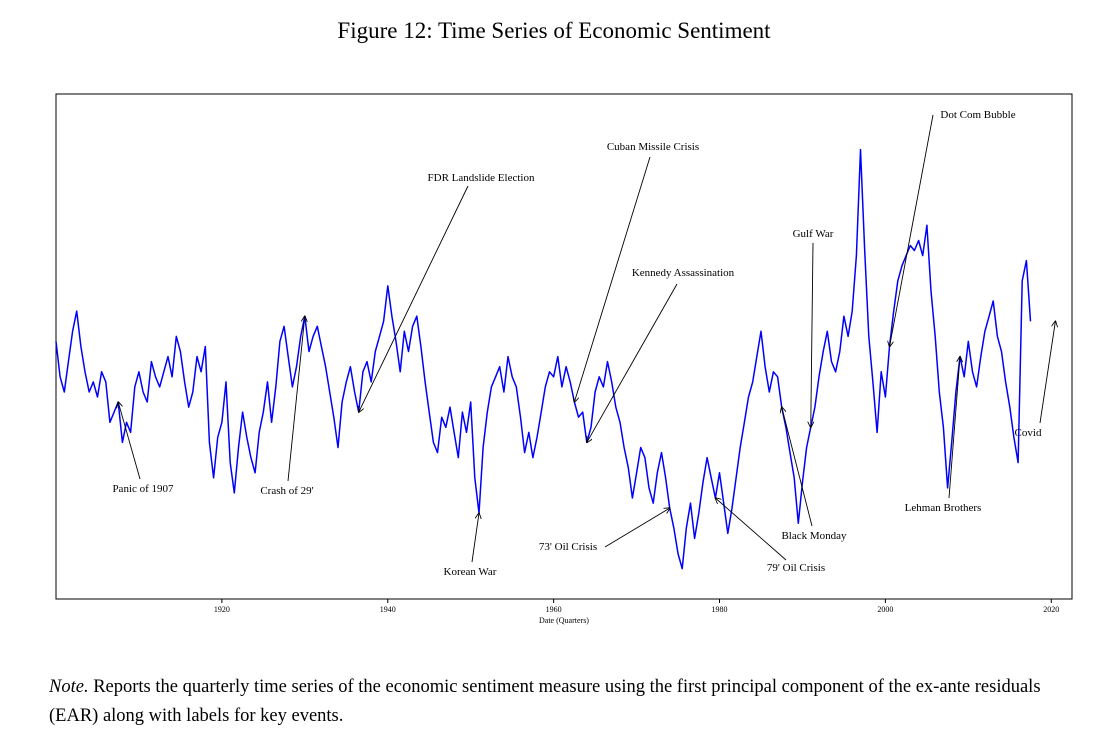 The width and height of the screenshot is (1108, 750). Describe the element at coordinates (1028, 433) in the screenshot. I see `annotation-label-covid: Covid` at that location.